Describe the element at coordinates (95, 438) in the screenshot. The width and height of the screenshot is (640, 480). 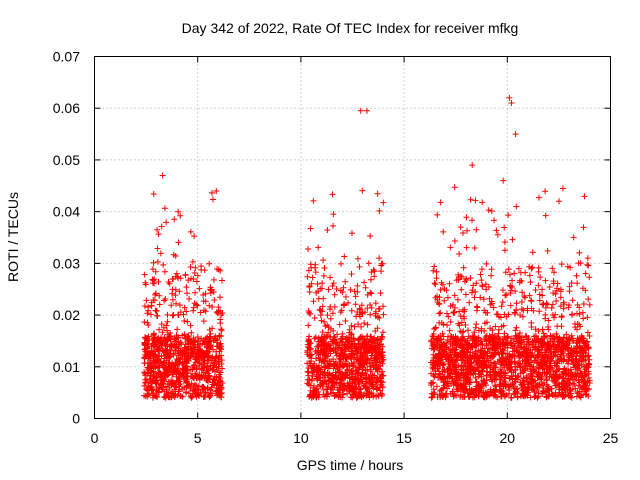
I see `x-tick-label: 0` at that location.